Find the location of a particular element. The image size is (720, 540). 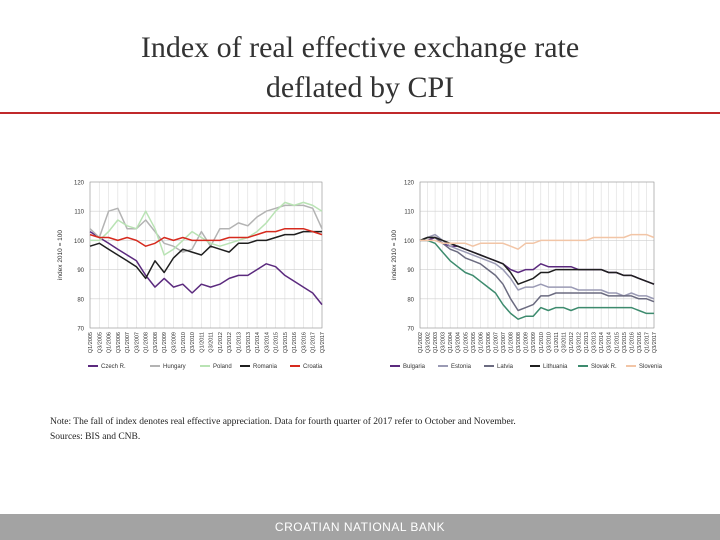

series-line-slovak_r is located at coordinates (537, 279).